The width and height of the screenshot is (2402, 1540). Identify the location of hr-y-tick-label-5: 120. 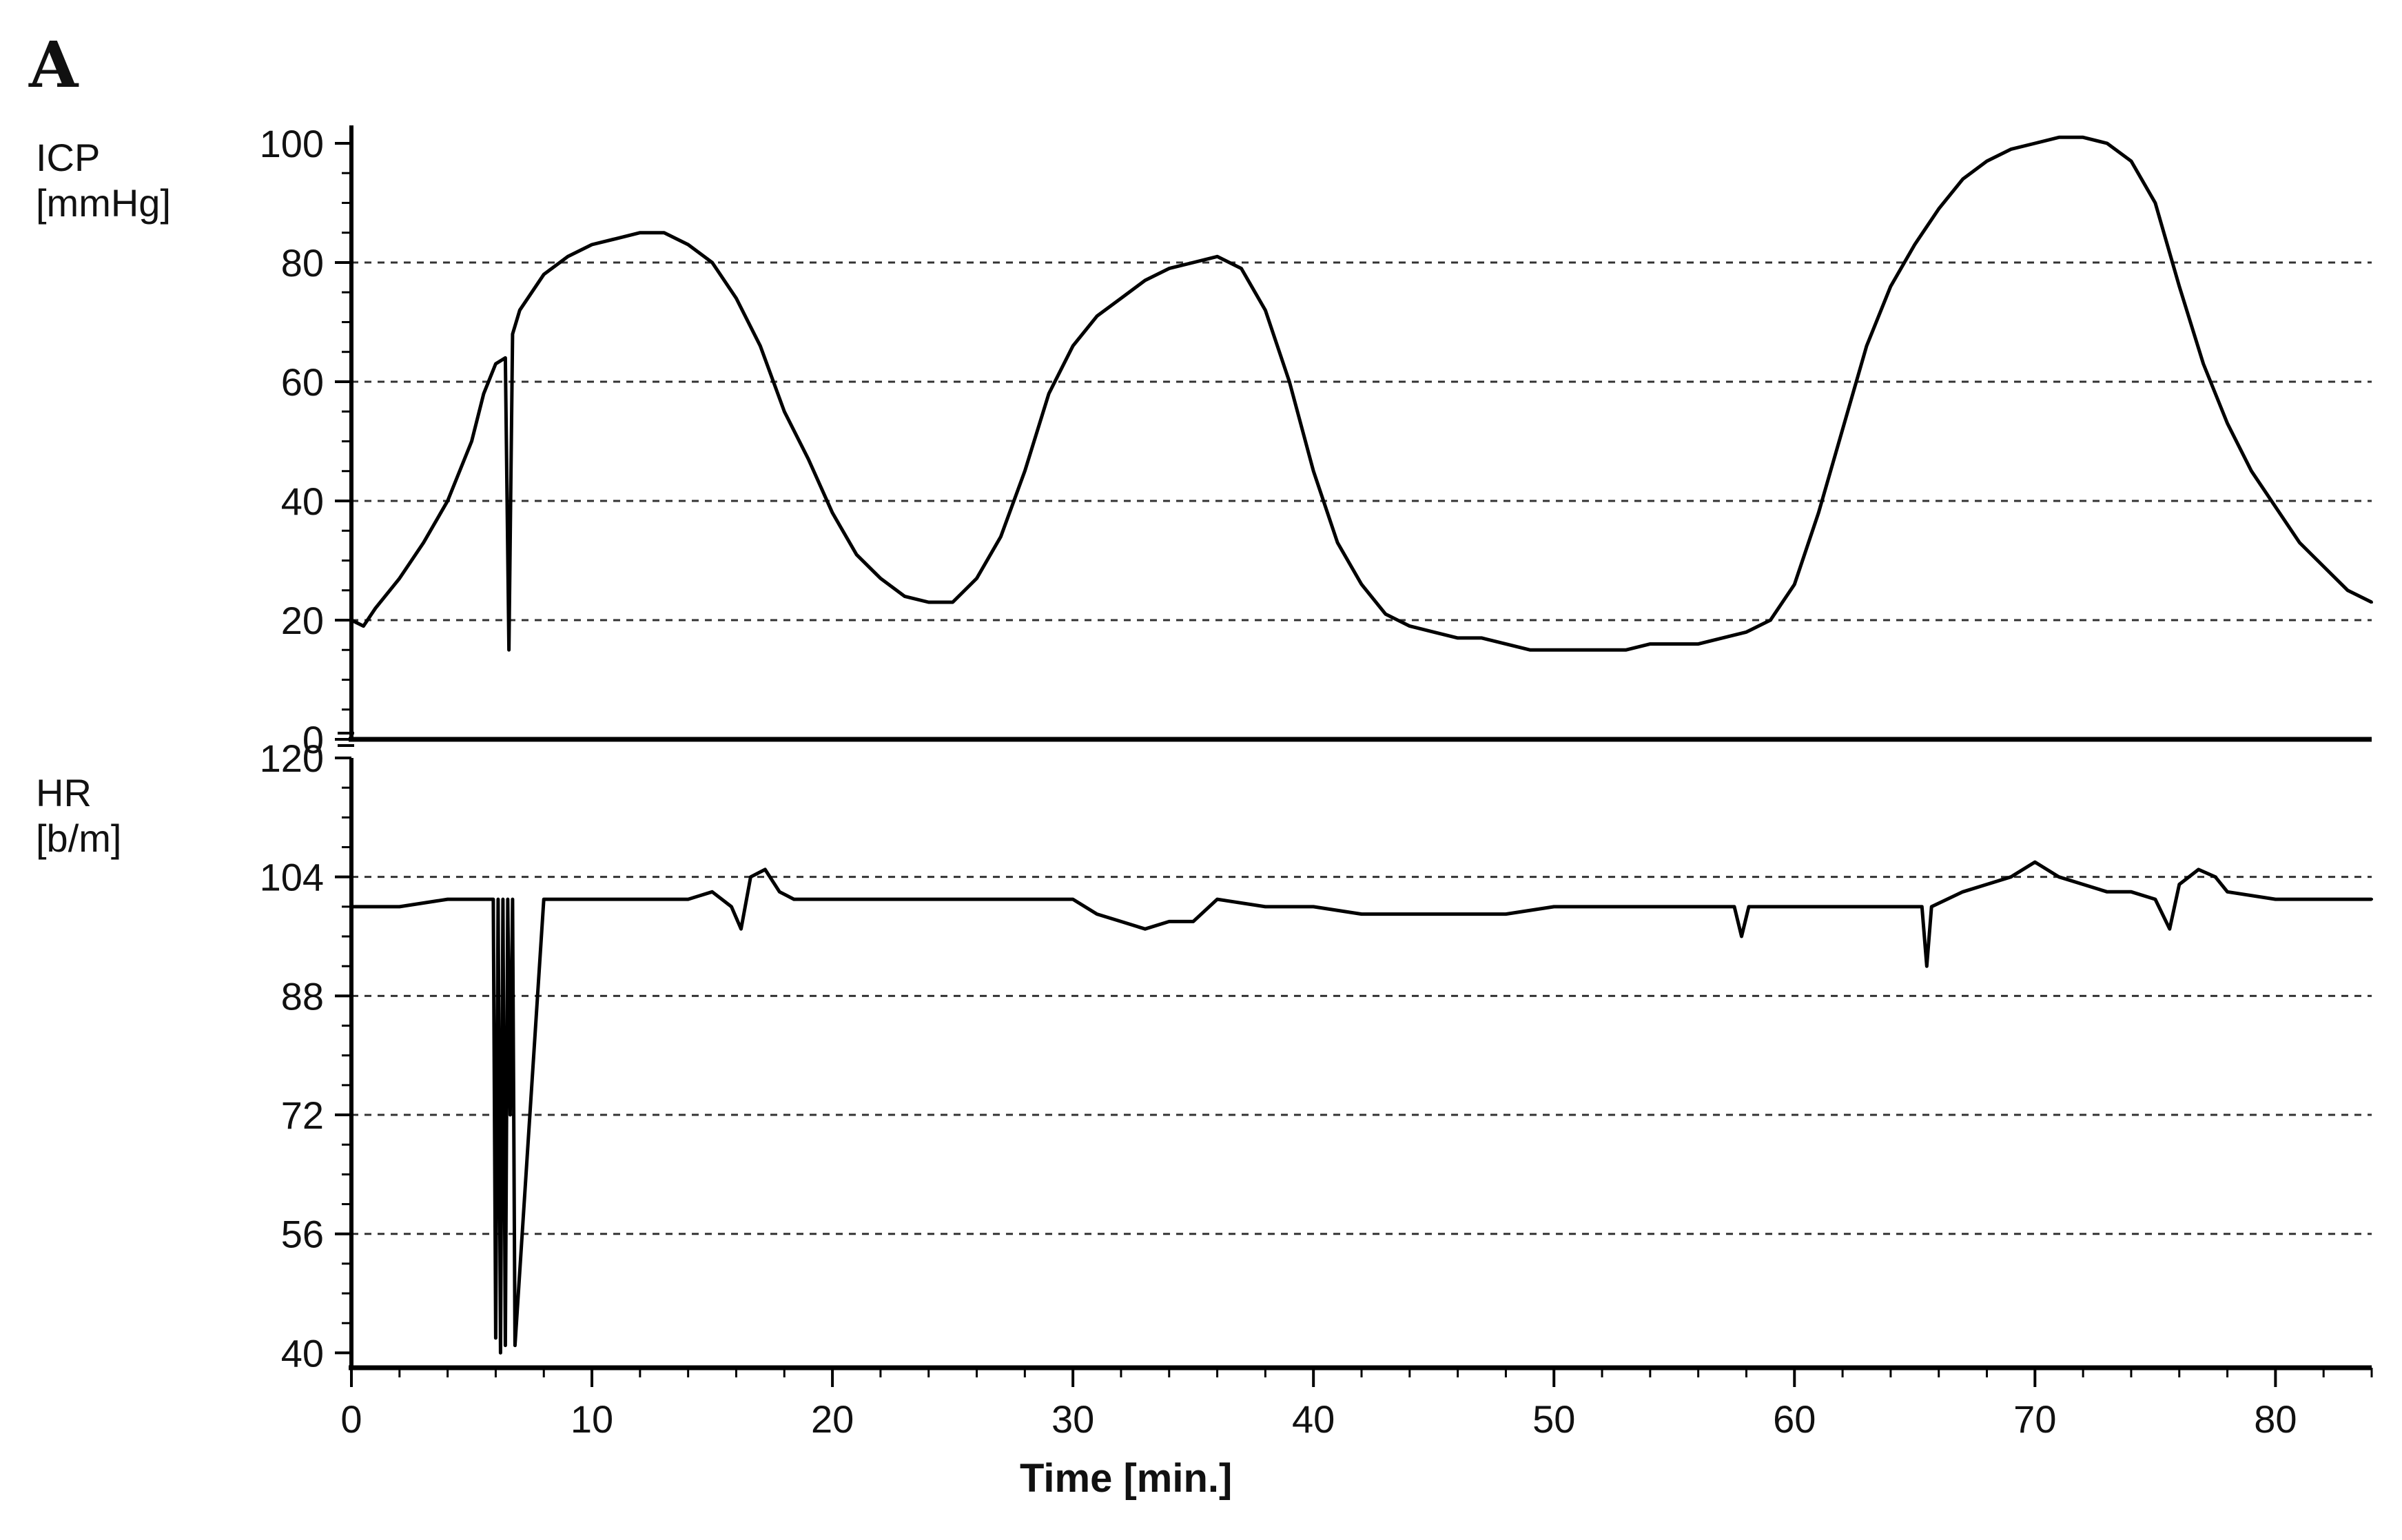
(292, 758).